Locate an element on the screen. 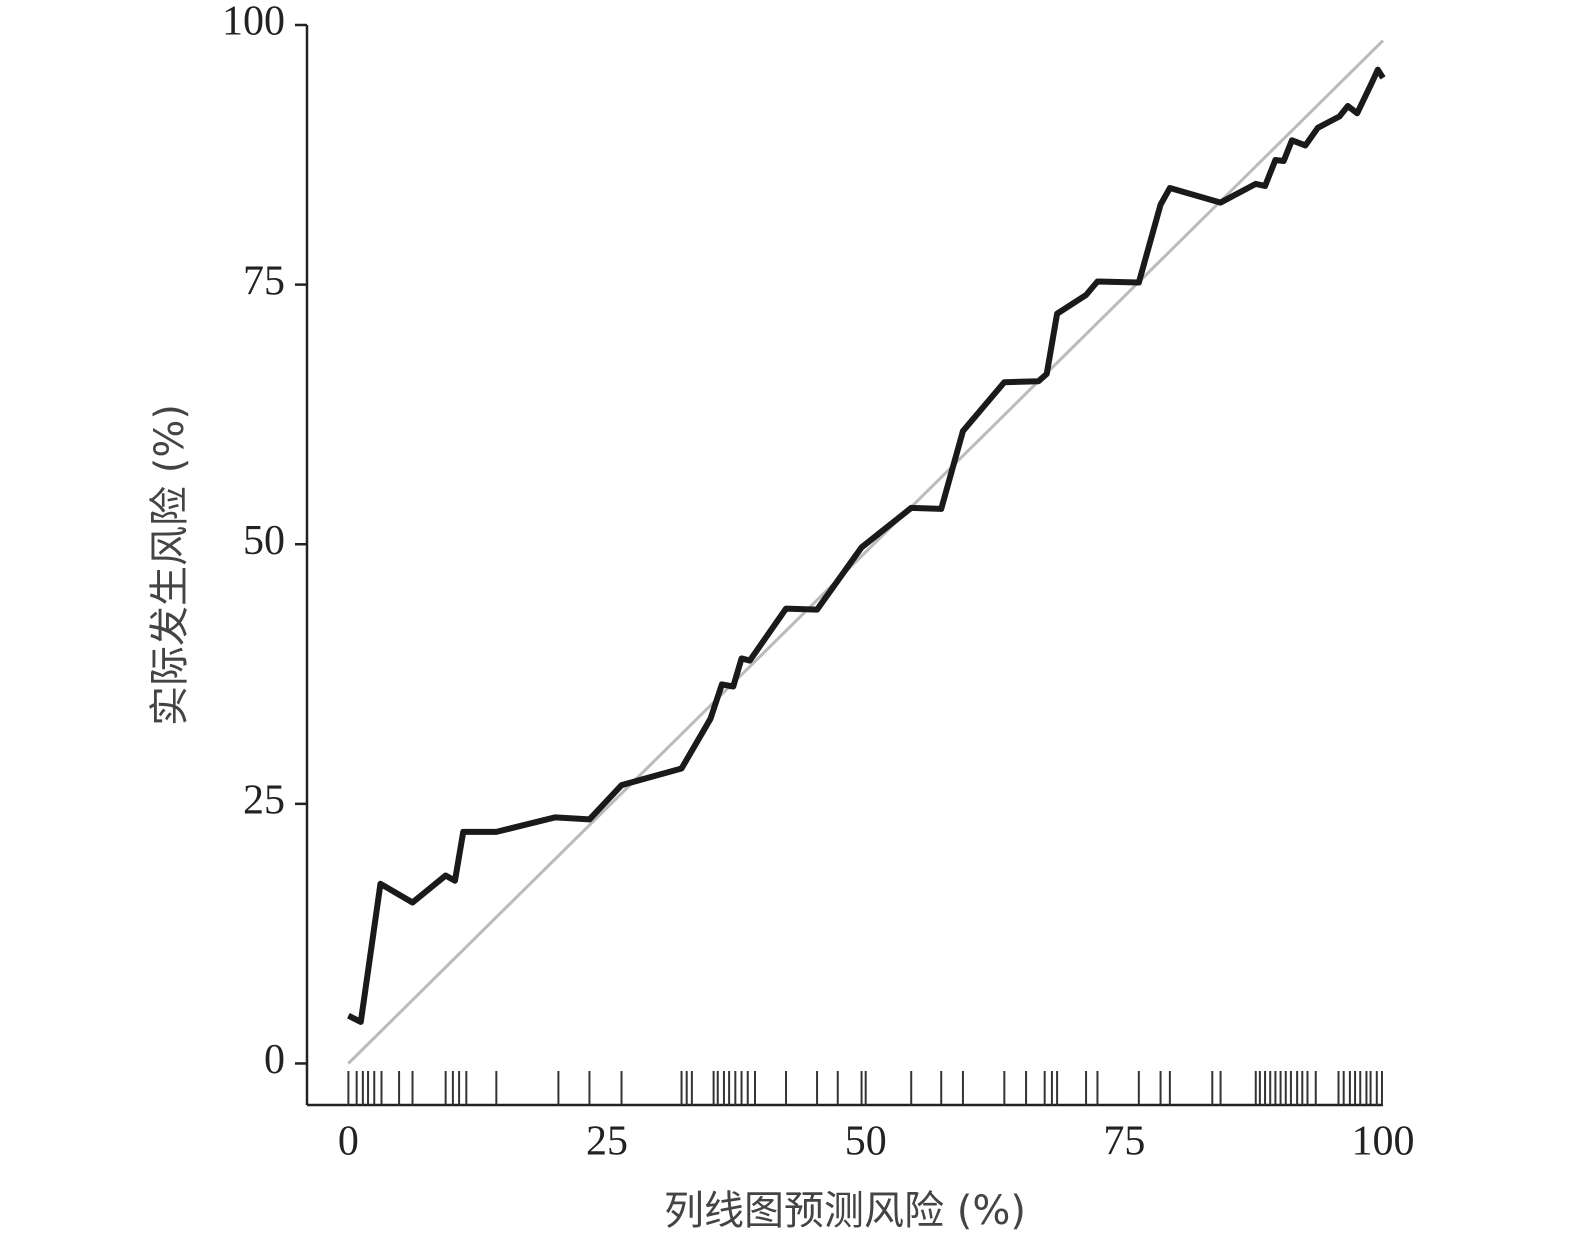 The image size is (1575, 1251). y-tick-label: 50 is located at coordinates (264, 541).